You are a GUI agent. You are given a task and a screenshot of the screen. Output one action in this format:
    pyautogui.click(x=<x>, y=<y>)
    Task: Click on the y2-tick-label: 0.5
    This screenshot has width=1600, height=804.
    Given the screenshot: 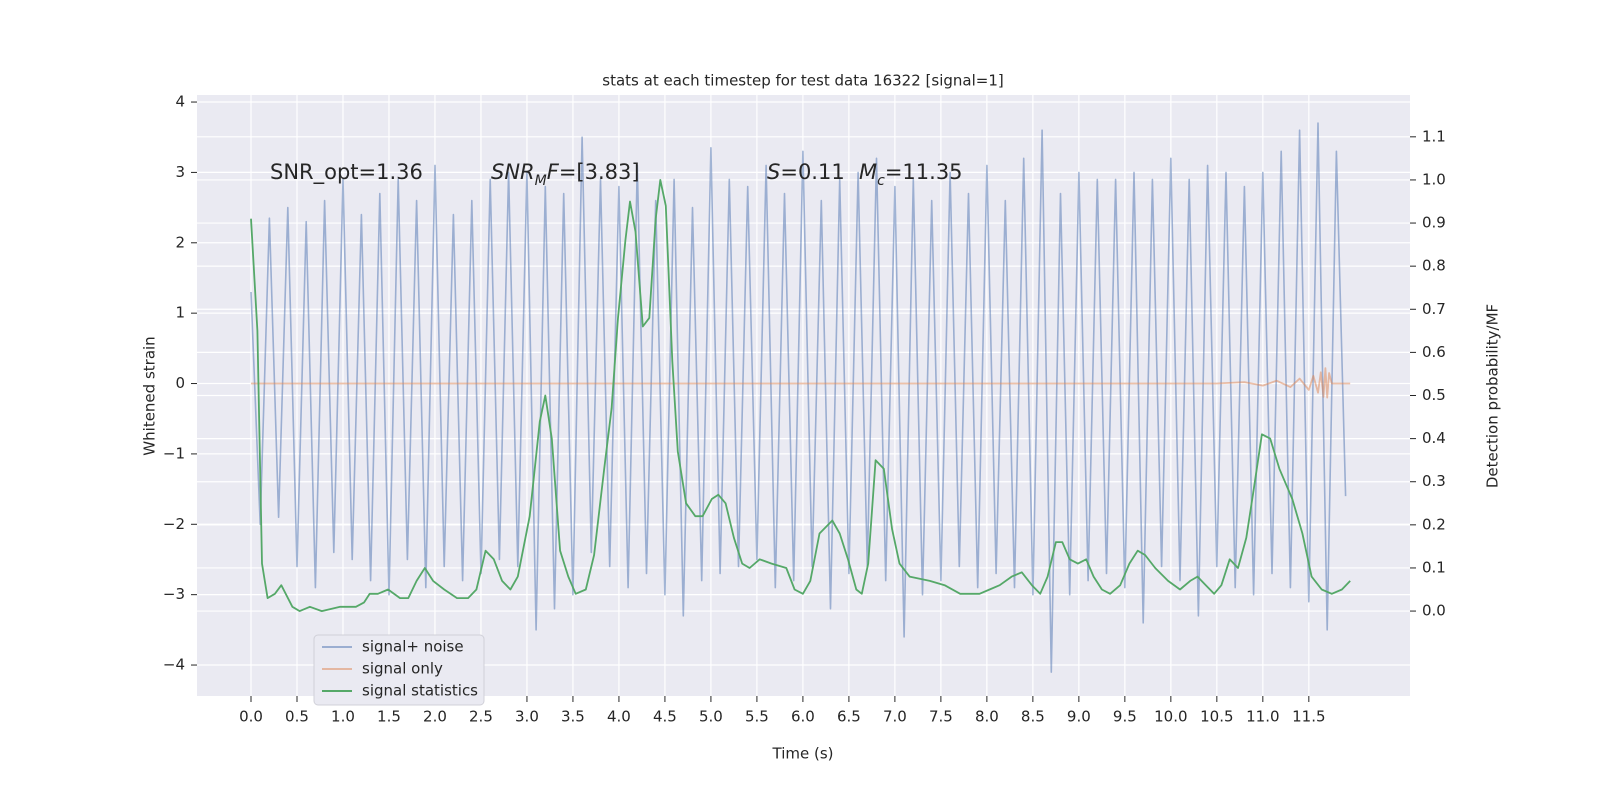 What is the action you would take?
    pyautogui.click(x=1434, y=395)
    